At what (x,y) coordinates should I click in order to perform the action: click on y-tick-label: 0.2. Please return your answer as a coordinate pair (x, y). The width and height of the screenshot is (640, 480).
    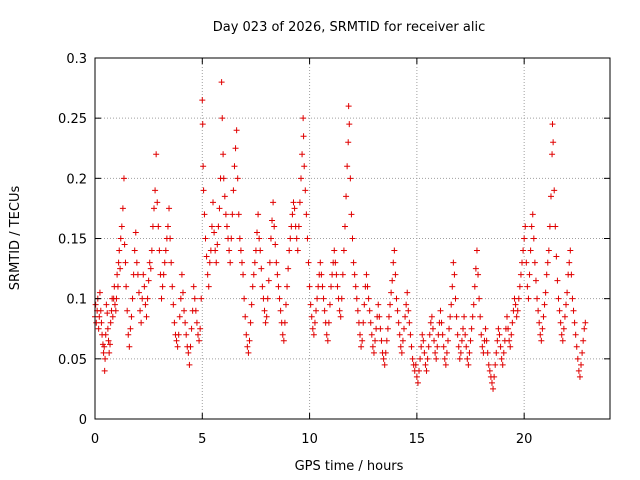
    Looking at the image, I should click on (76, 179).